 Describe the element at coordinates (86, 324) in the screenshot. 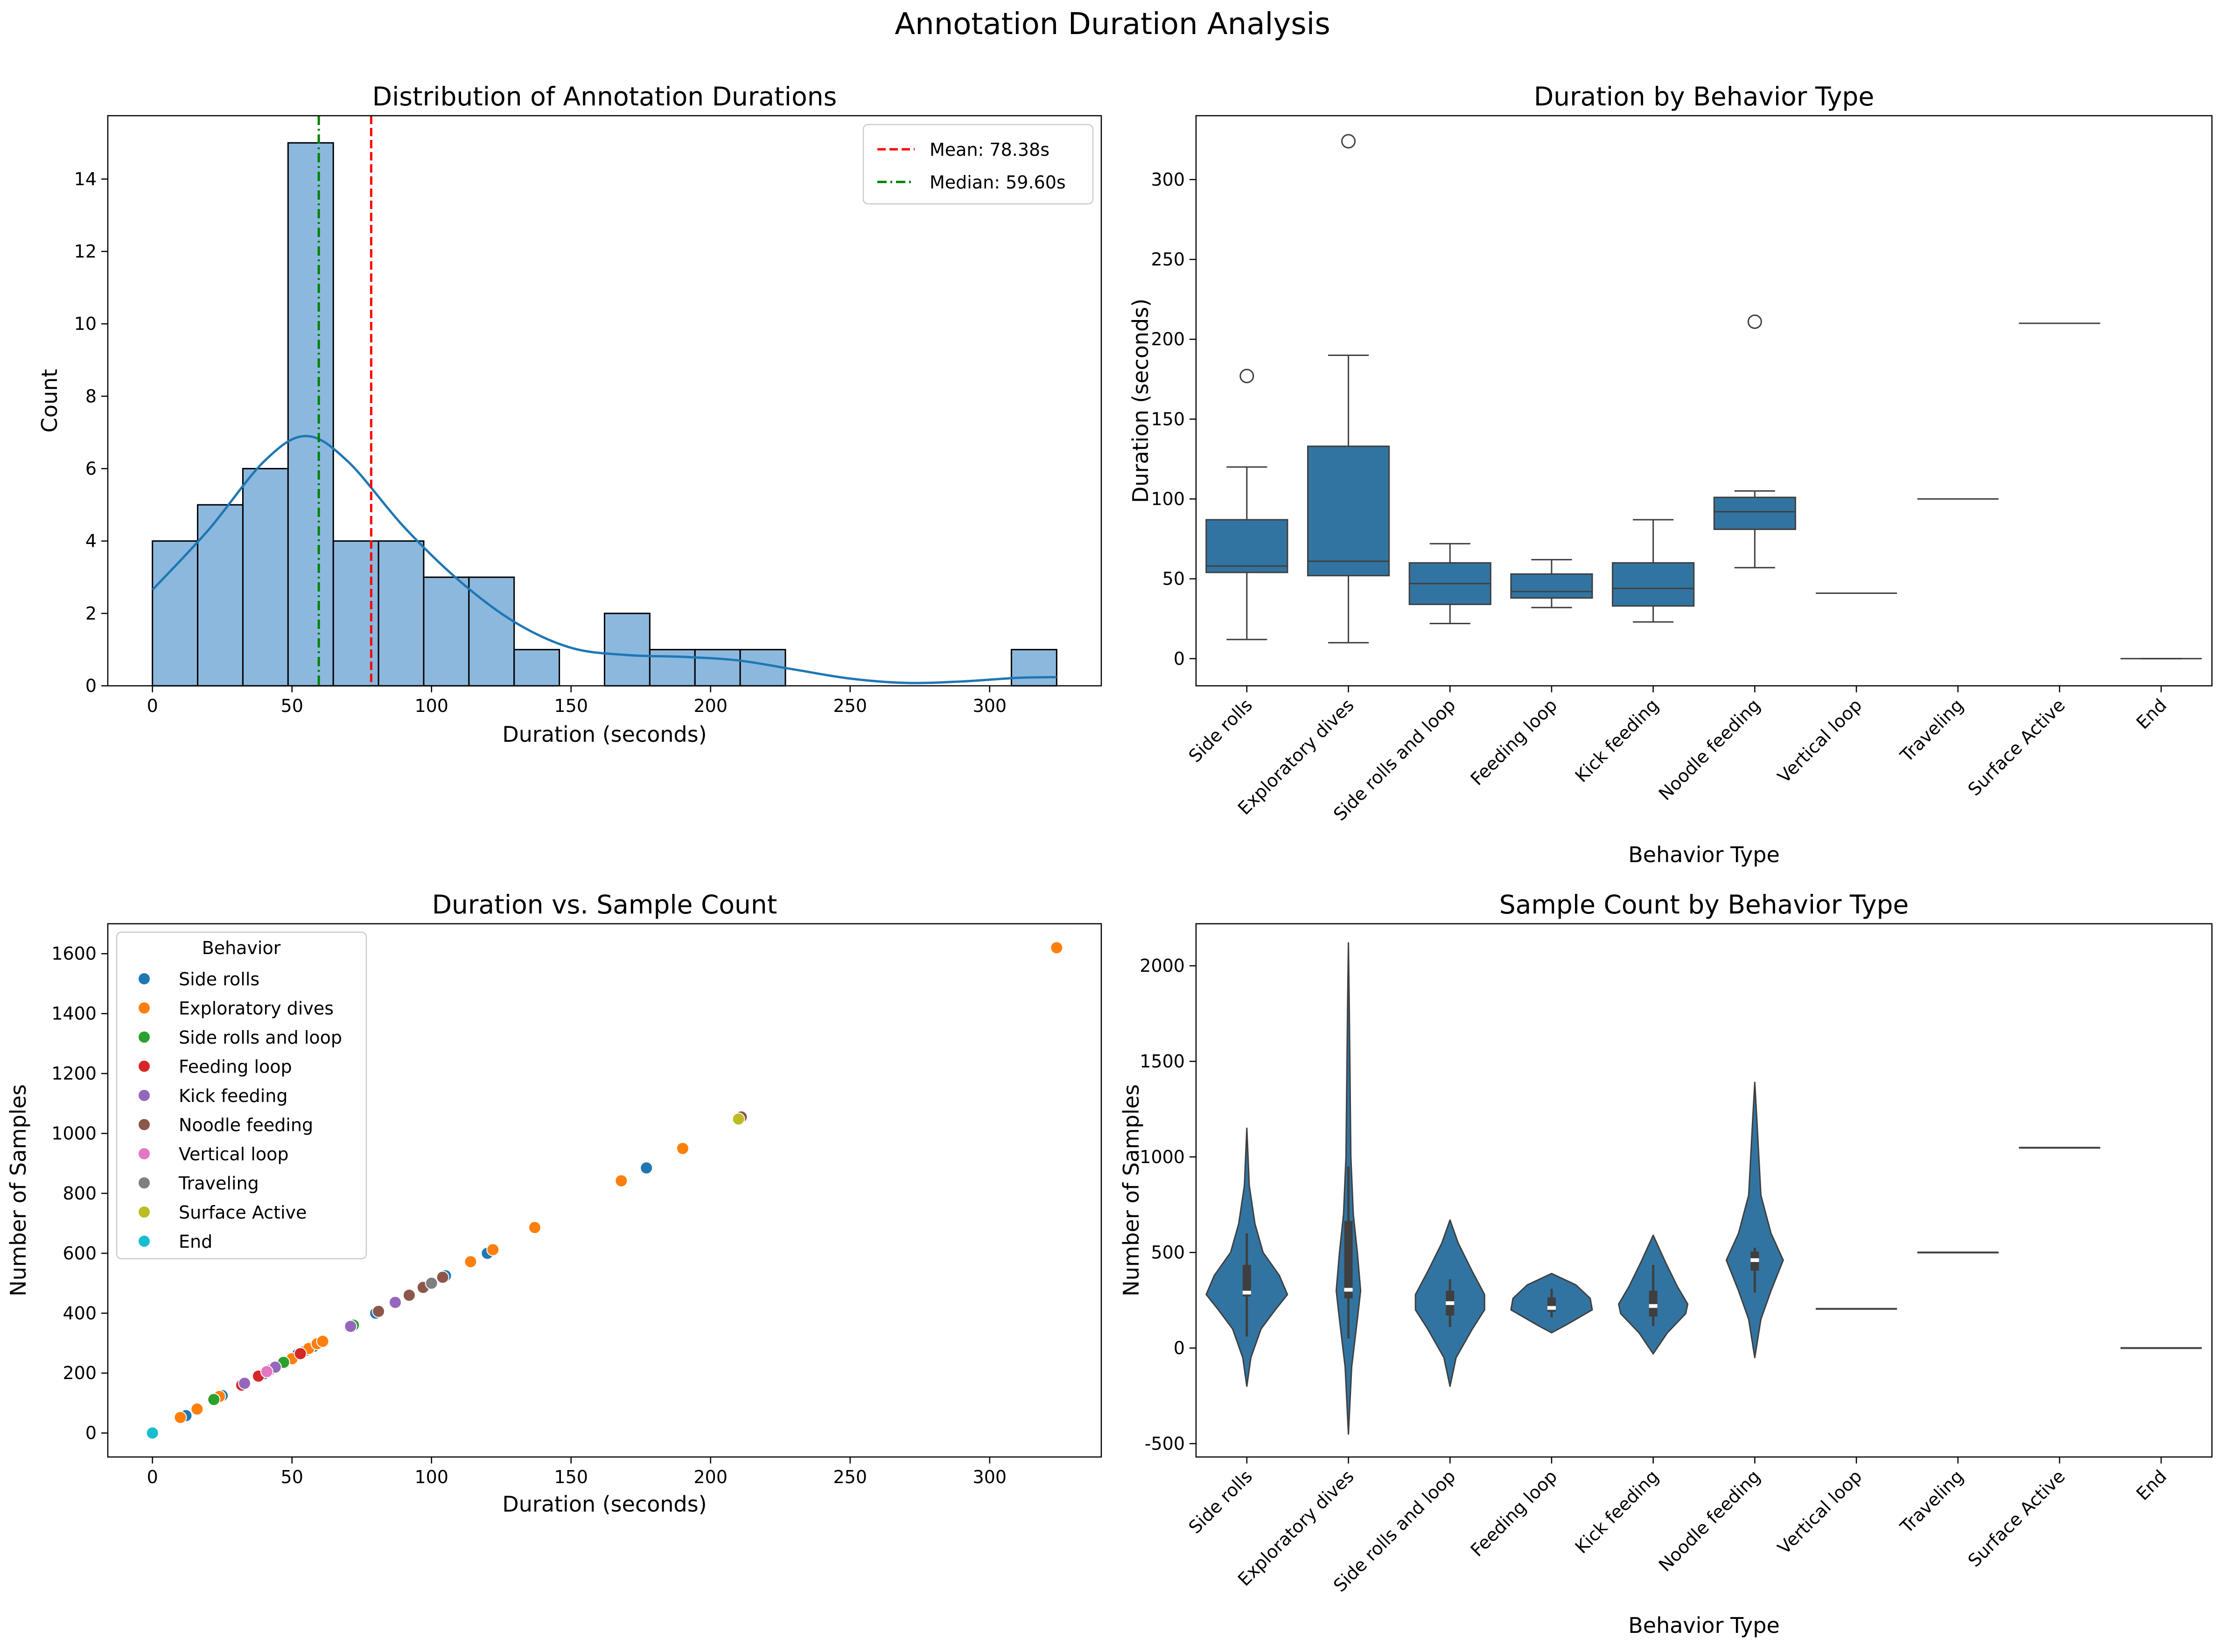

I see `y-tick-label: 10` at that location.